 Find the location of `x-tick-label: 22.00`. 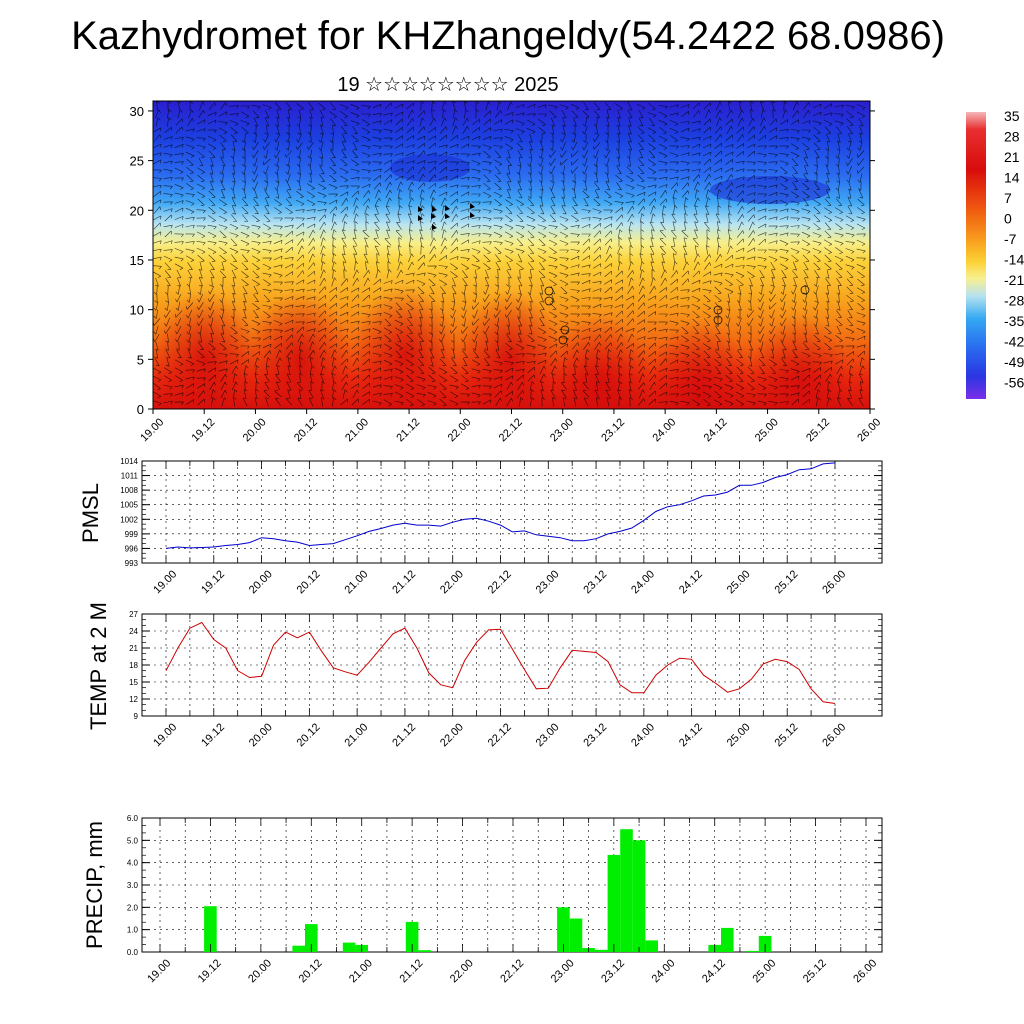

x-tick-label: 22.00 is located at coordinates (452, 582).